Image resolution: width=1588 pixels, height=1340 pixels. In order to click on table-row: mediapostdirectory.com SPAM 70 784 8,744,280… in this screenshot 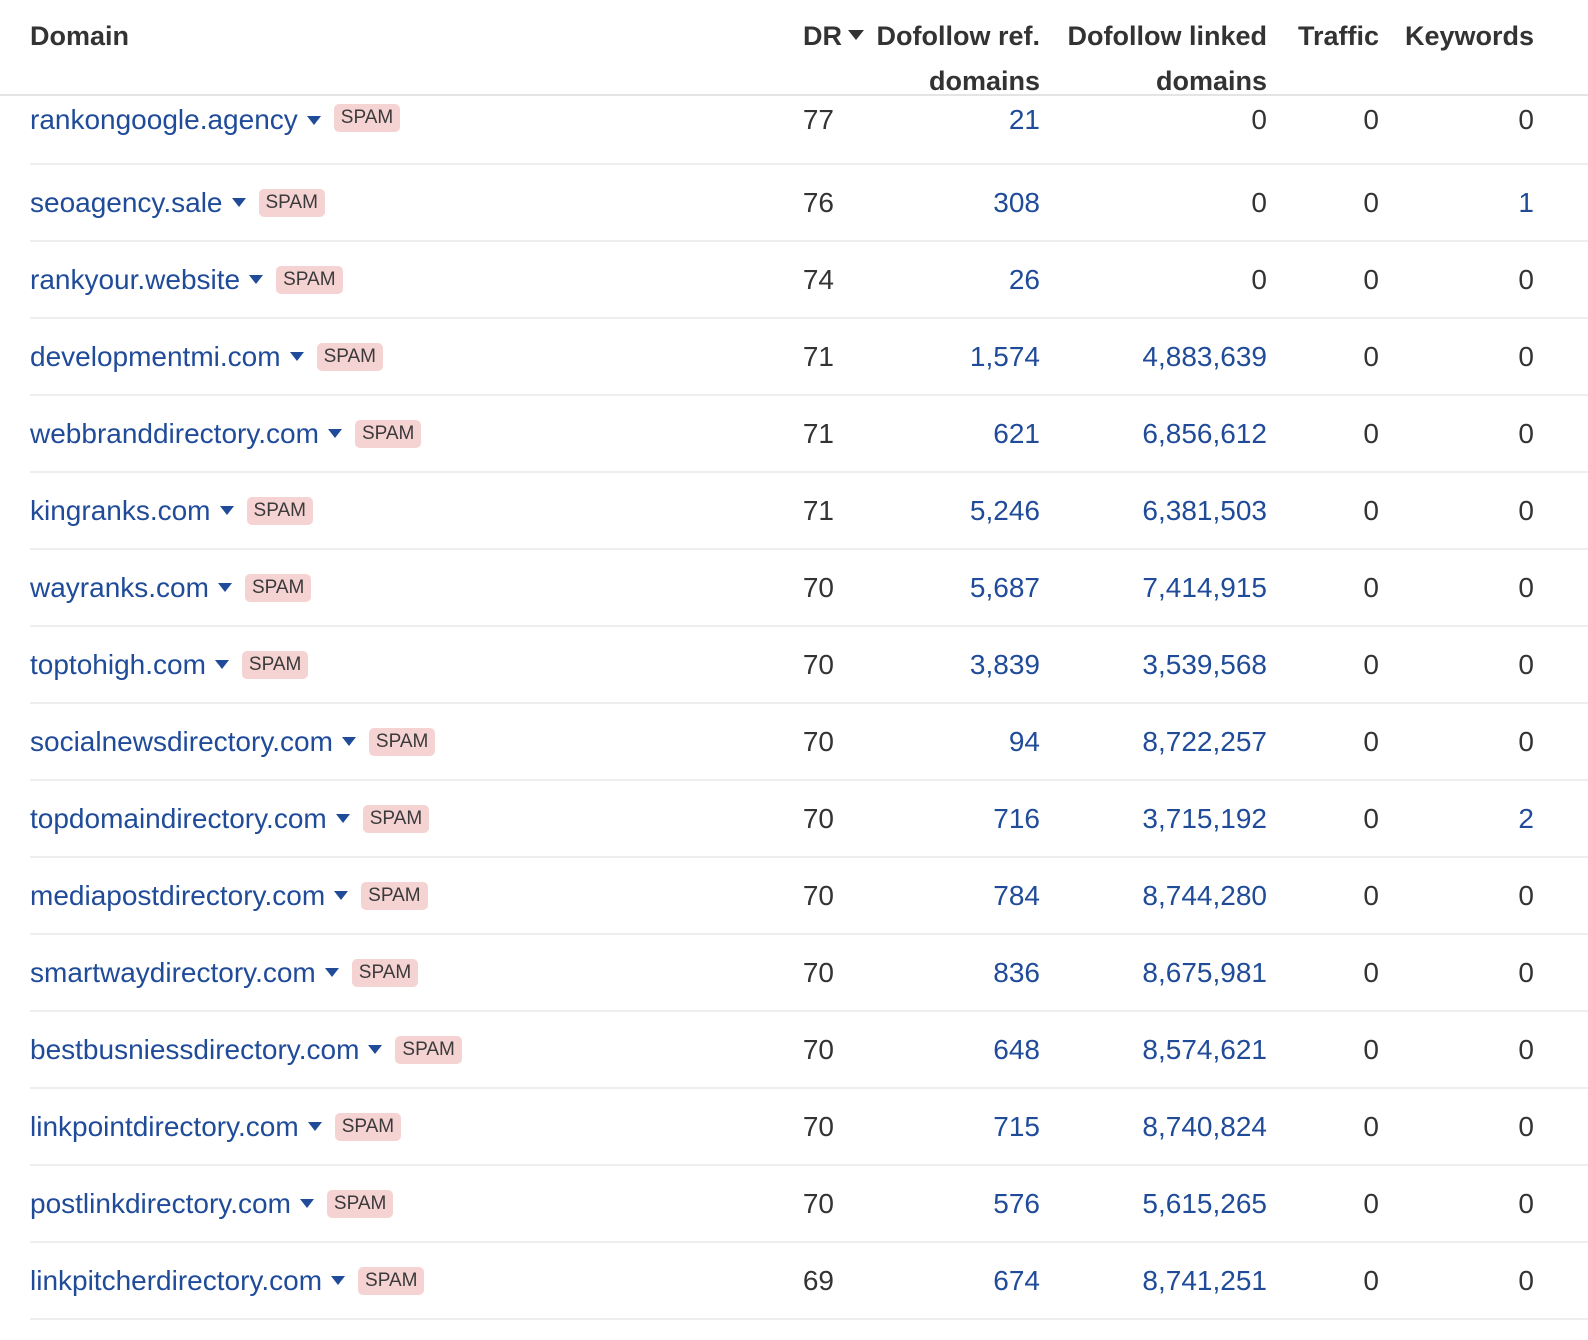, I will do `click(809, 896)`.